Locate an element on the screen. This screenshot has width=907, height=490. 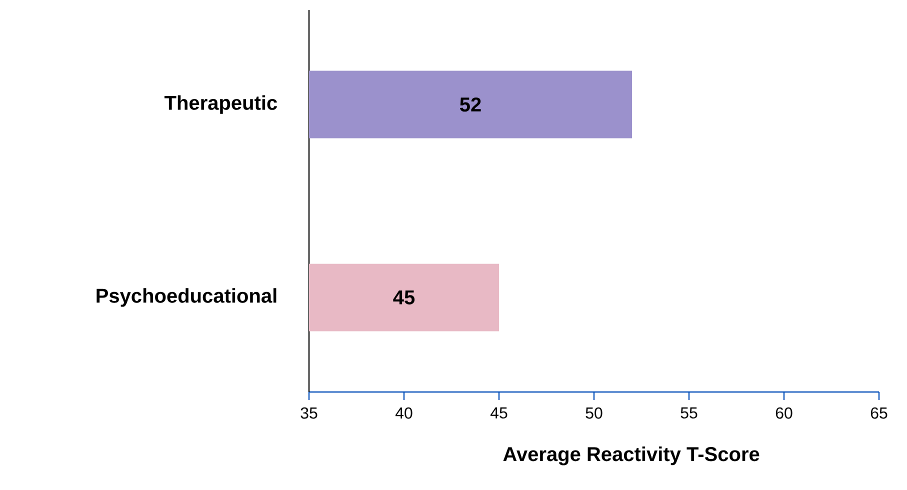
x-tick-label: 45 is located at coordinates (499, 413).